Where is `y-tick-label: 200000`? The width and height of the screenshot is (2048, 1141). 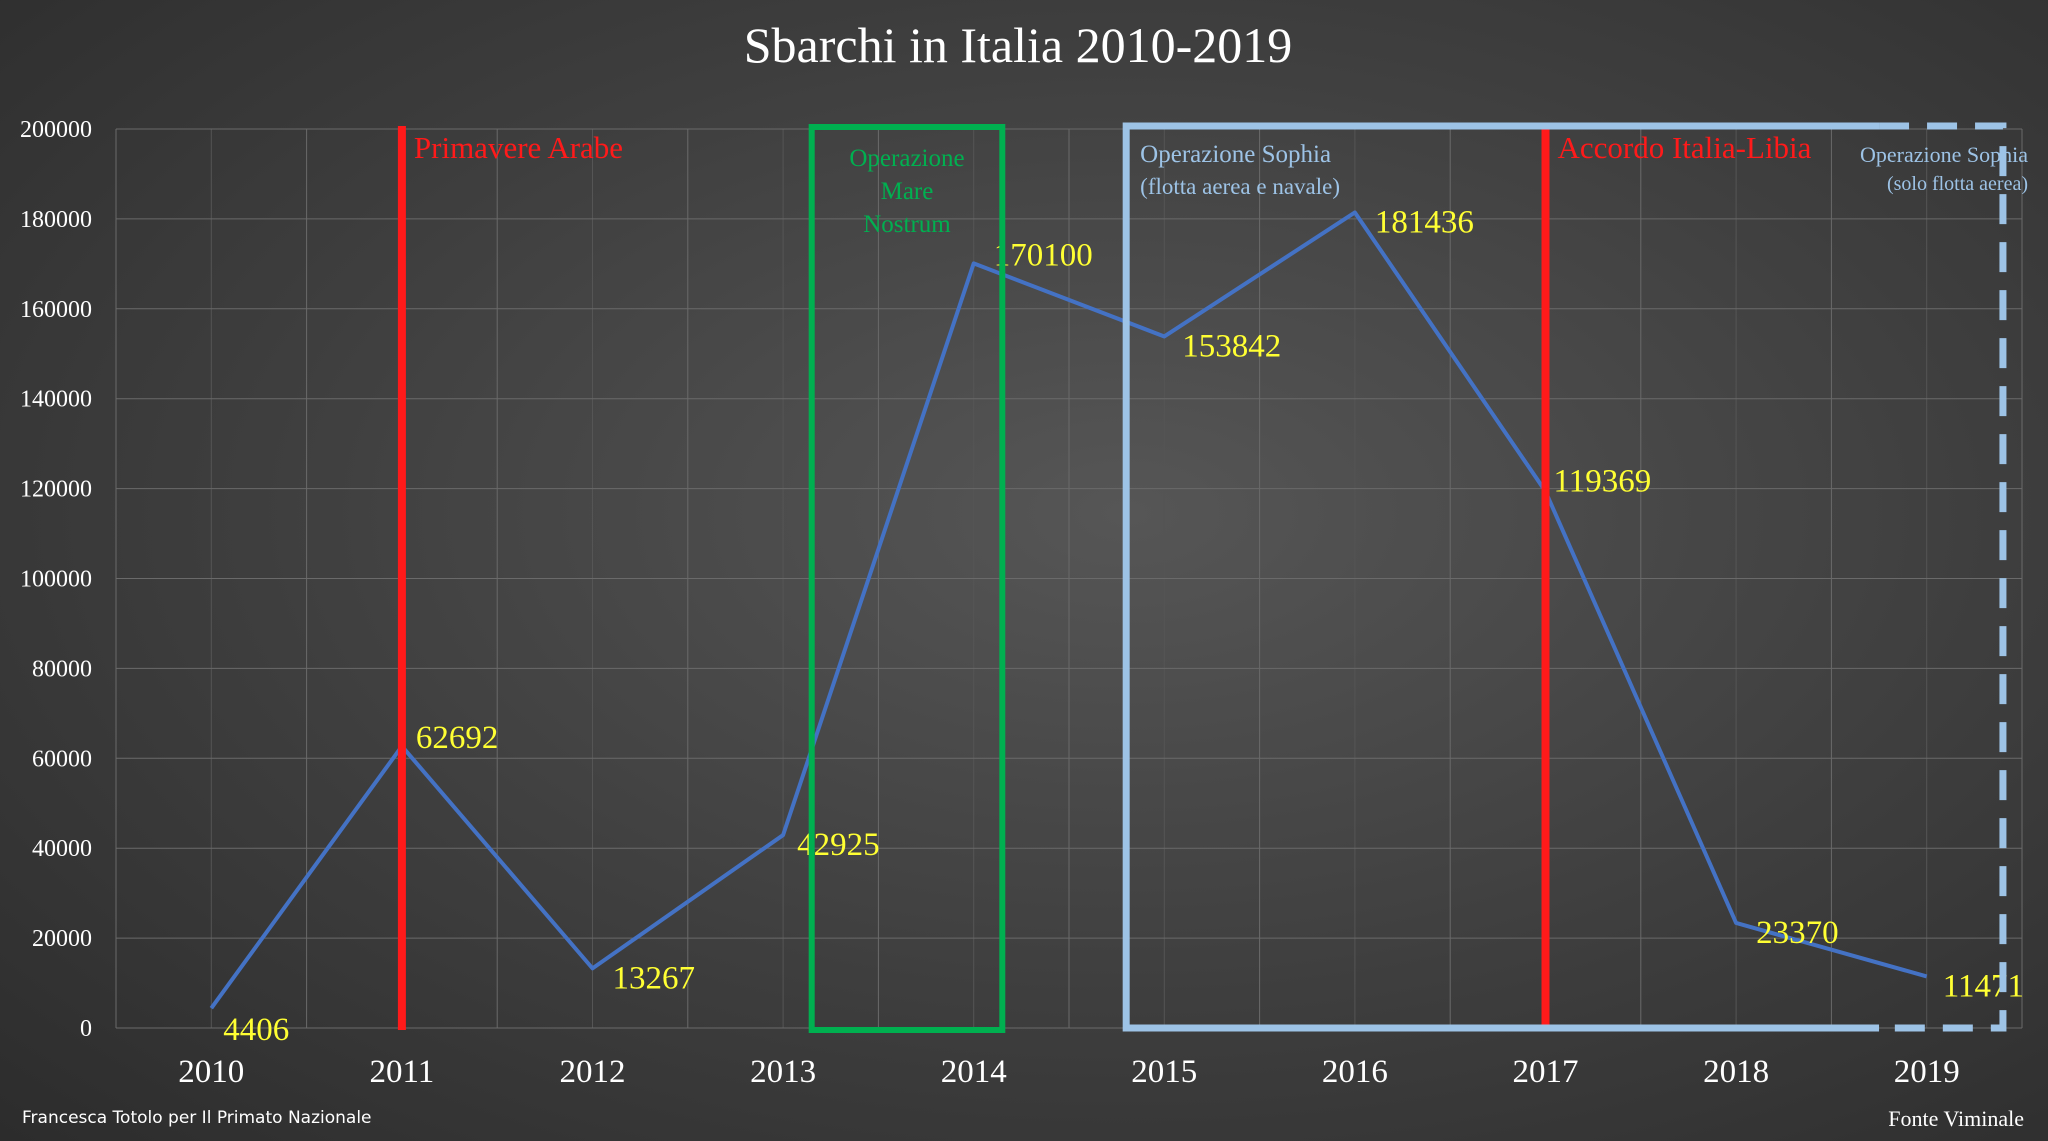 y-tick-label: 200000 is located at coordinates (56, 130).